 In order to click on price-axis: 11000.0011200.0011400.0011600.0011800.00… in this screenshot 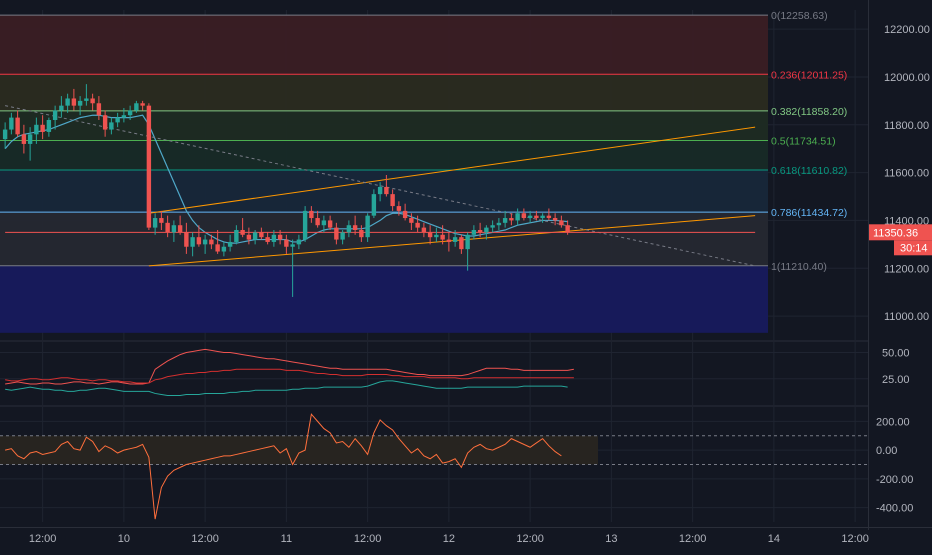, I will do `click(903, 269)`.